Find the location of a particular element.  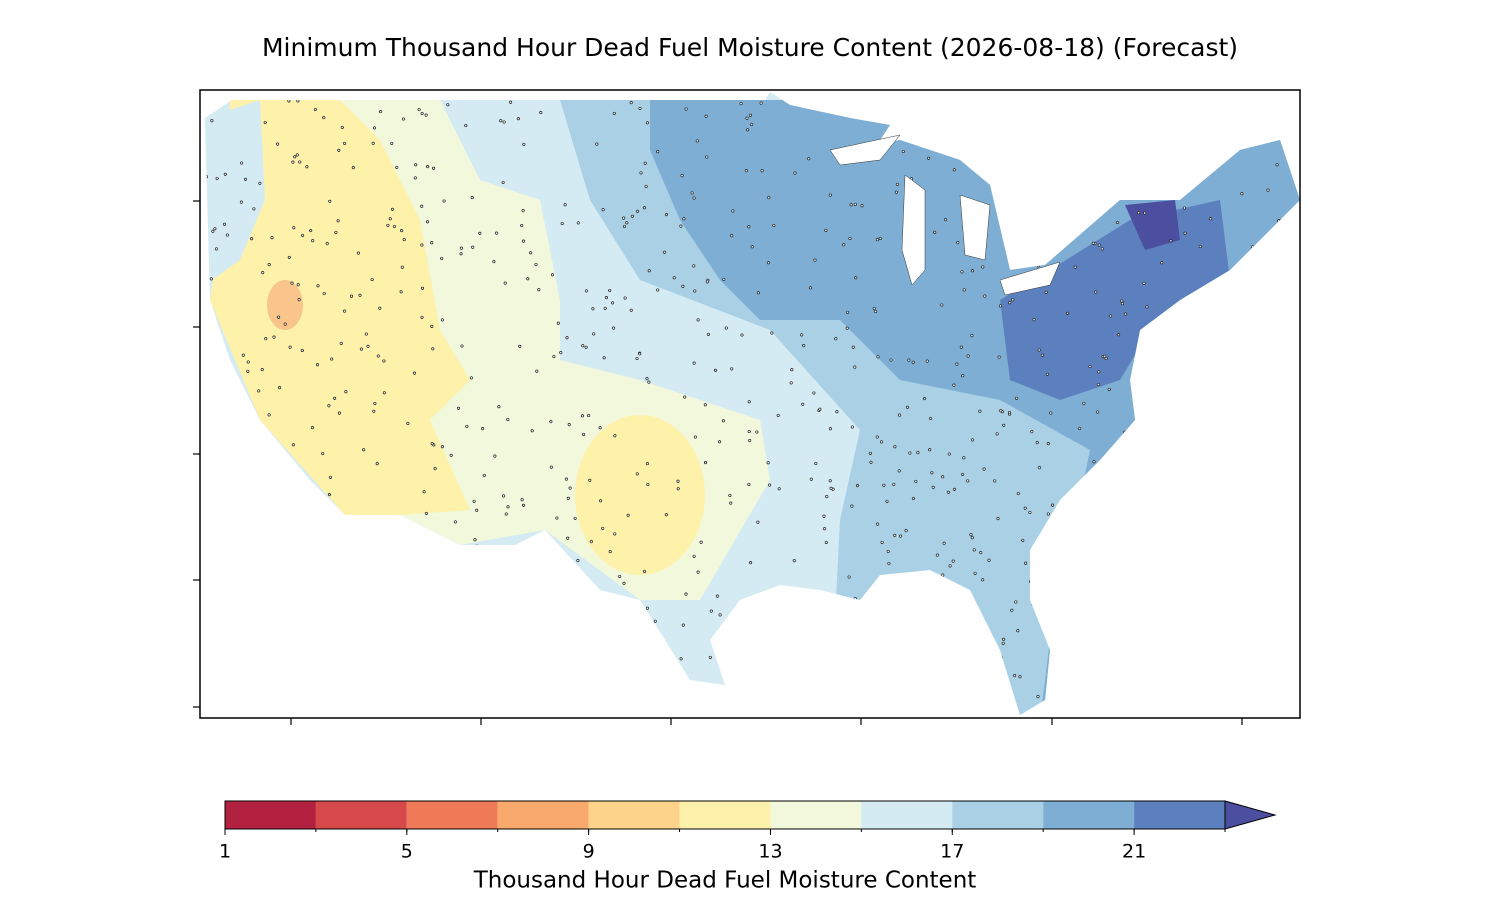

colorbar: 1 5 9 13 17 21 is located at coordinates (748, 831).